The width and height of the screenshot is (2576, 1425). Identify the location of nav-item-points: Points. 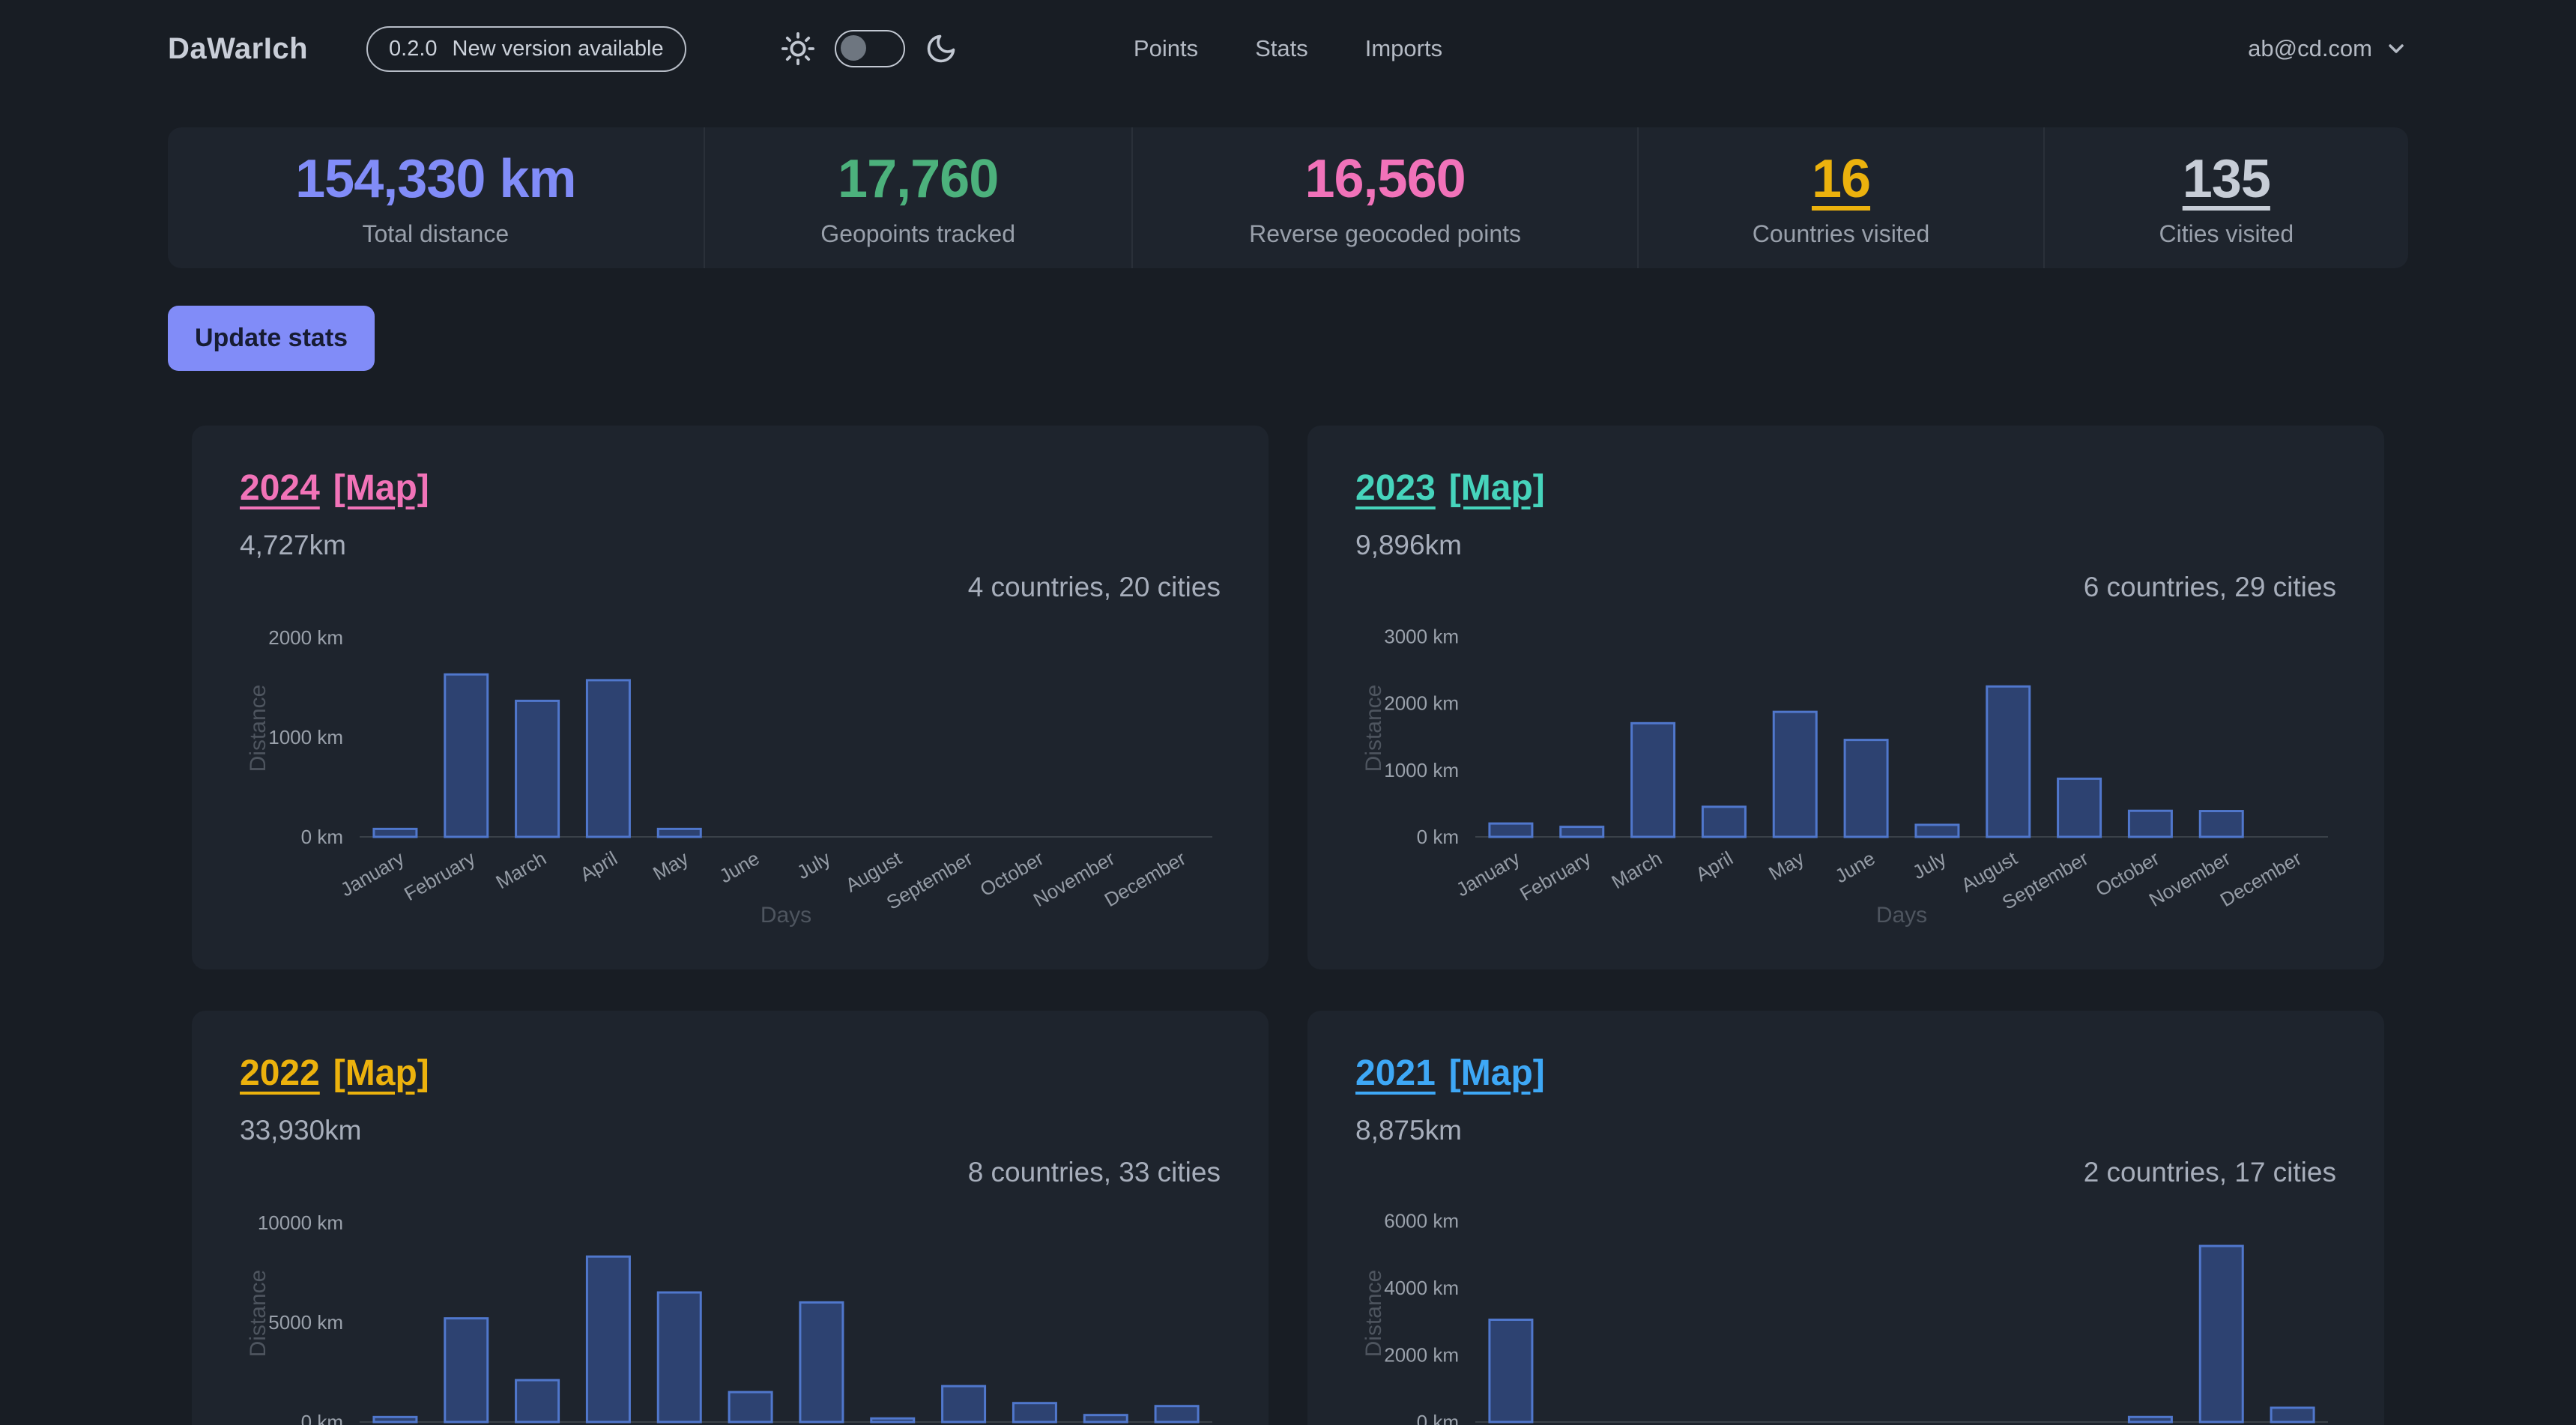
(1166, 48).